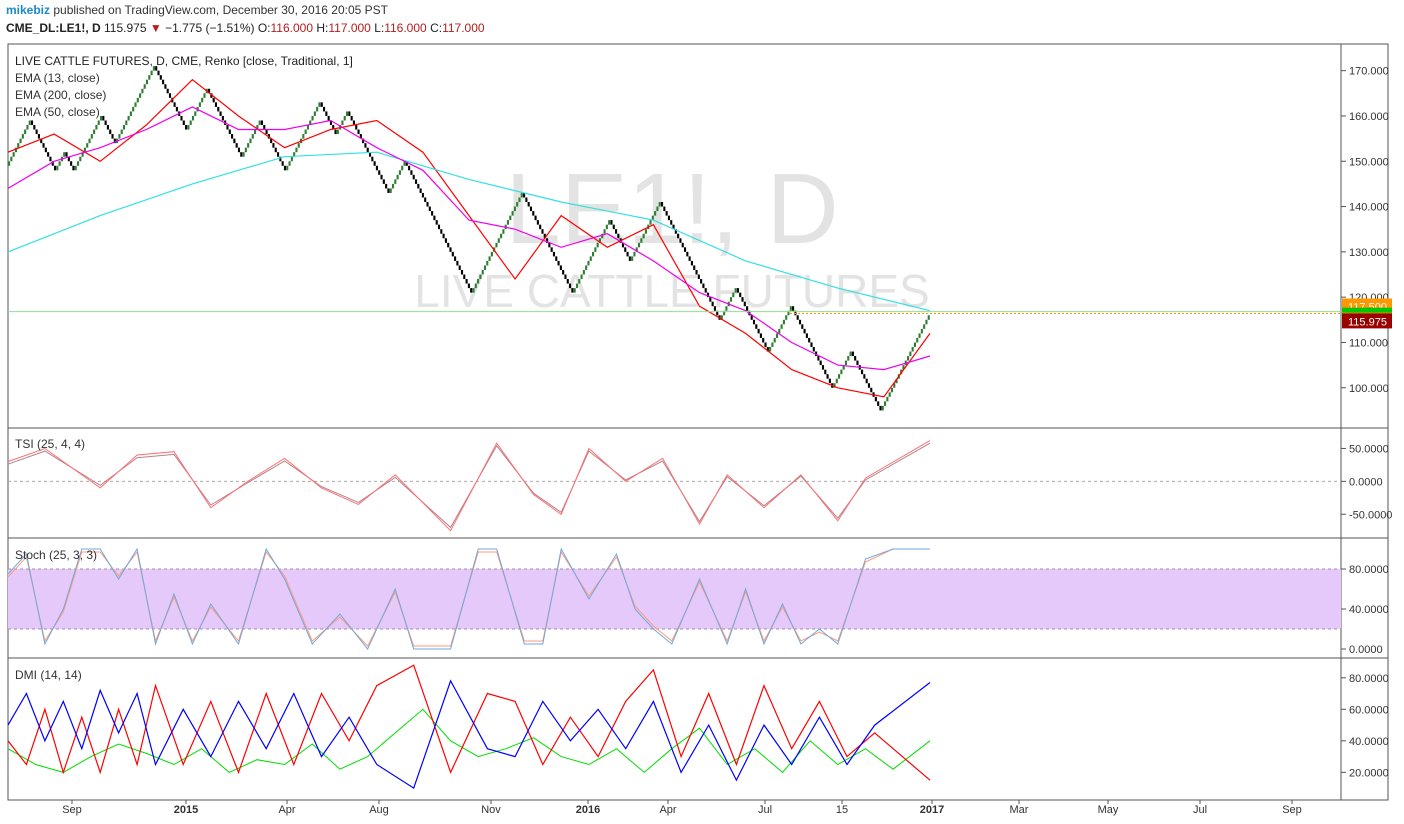  Describe the element at coordinates (674, 599) in the screenshot. I see `stoch-band` at that location.